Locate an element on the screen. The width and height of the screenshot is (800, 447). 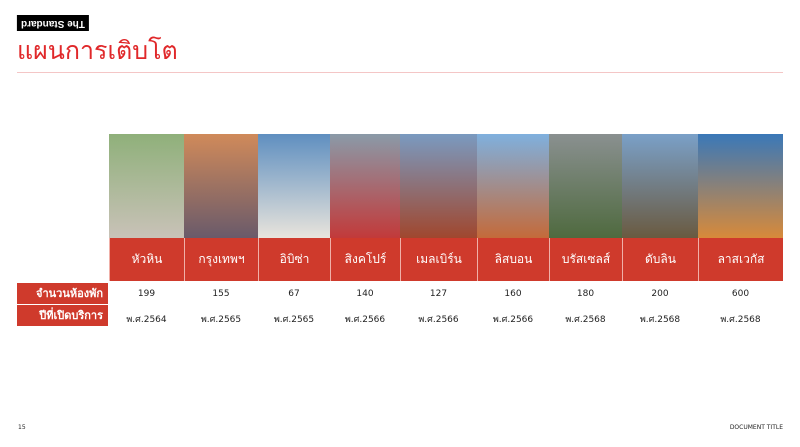
room-count: 600 is located at coordinates (740, 294).